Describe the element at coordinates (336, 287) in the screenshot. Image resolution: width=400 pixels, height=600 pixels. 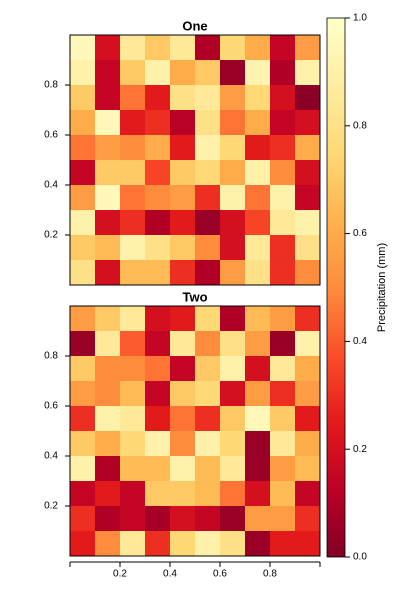
I see `colorbar` at that location.